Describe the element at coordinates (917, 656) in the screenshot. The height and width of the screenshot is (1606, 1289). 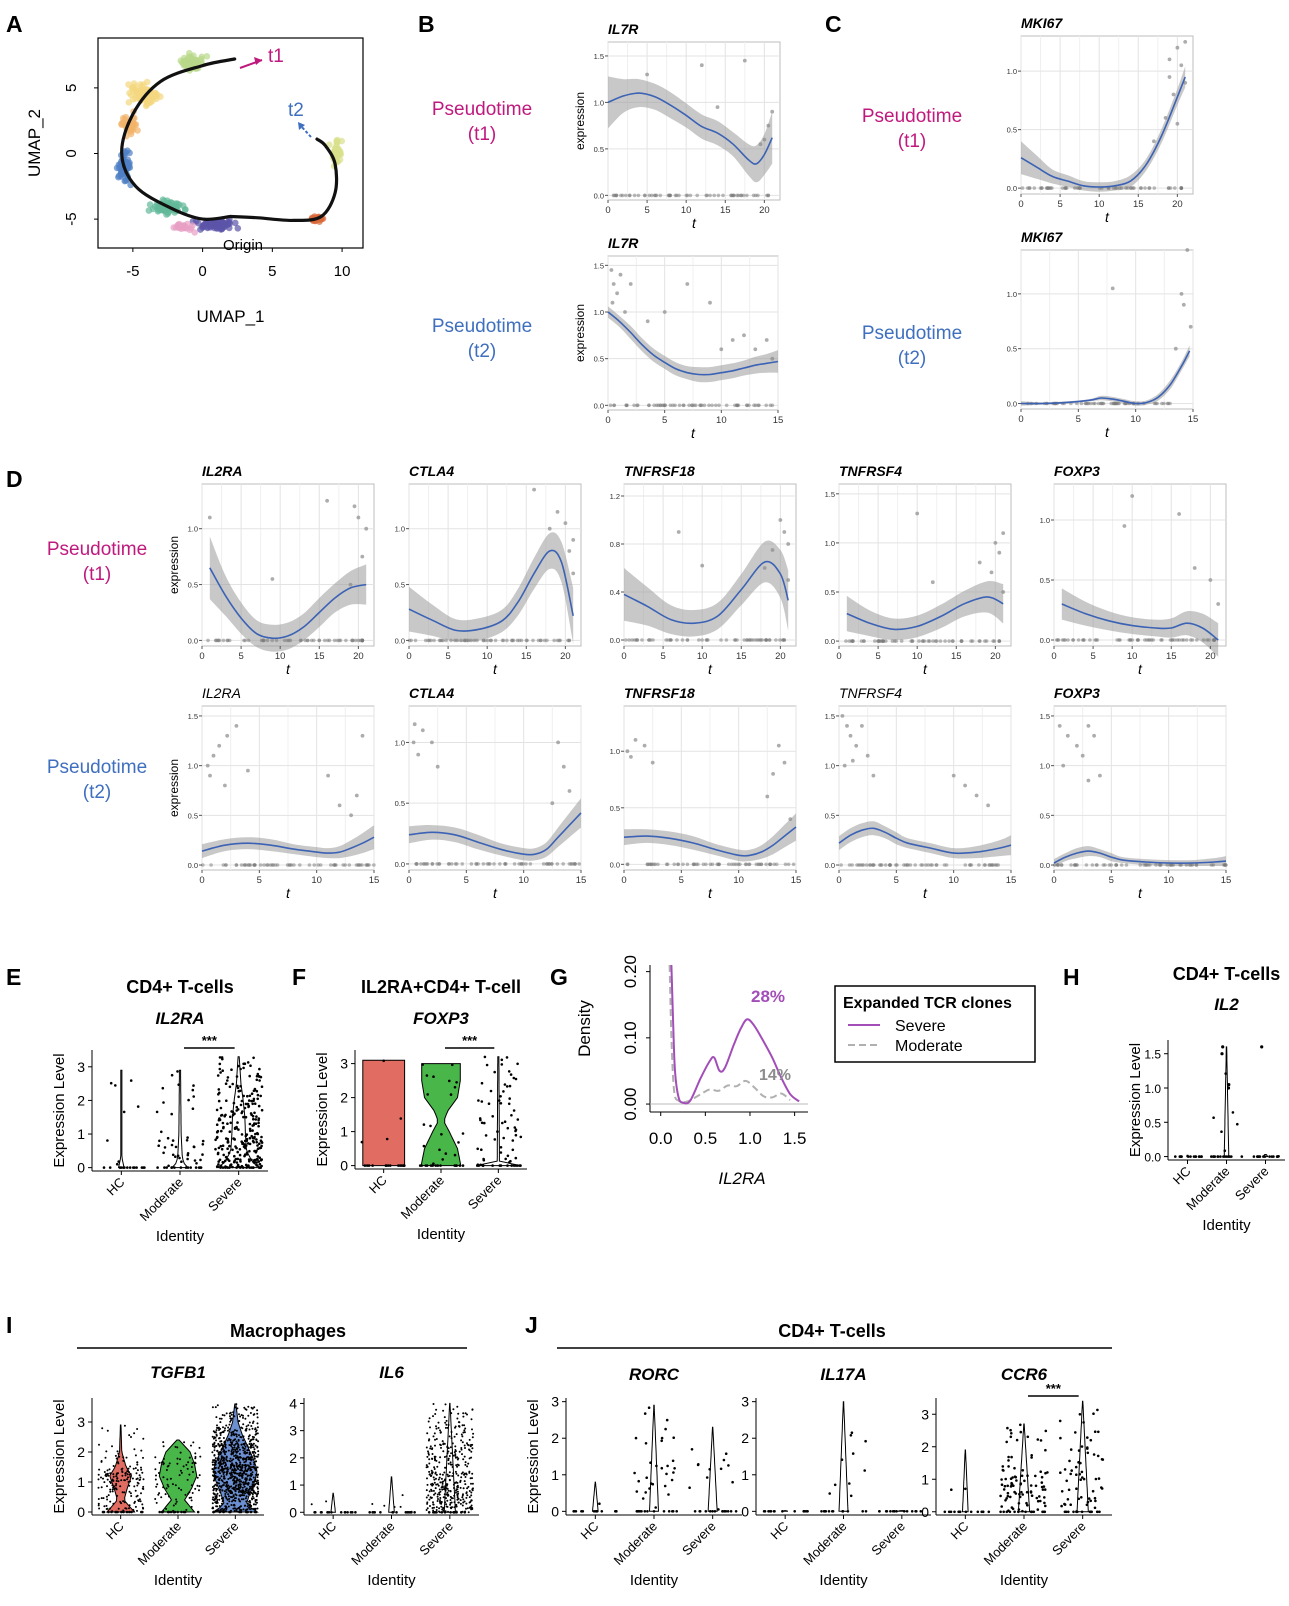
I see `x-tick-label: 10` at that location.